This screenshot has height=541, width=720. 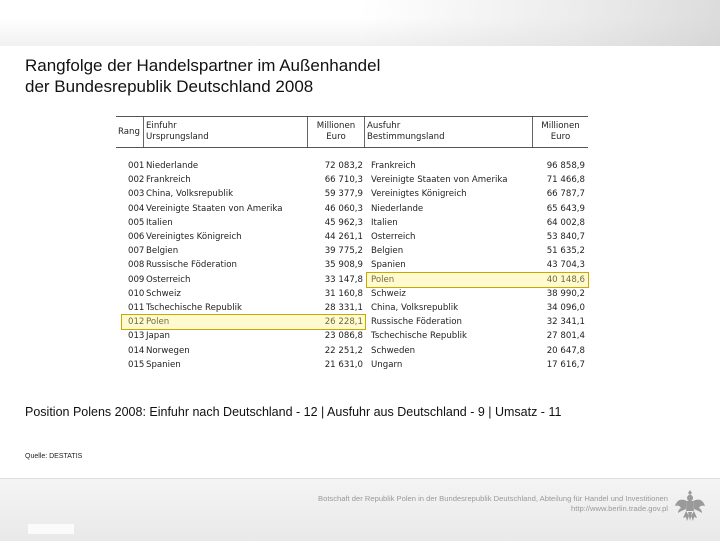 What do you see at coordinates (136, 336) in the screenshot?
I see `cell-rank: 013` at bounding box center [136, 336].